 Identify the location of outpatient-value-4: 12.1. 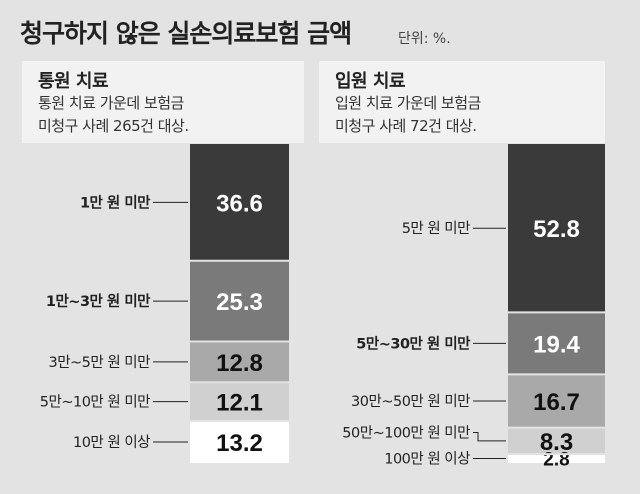
(239, 403).